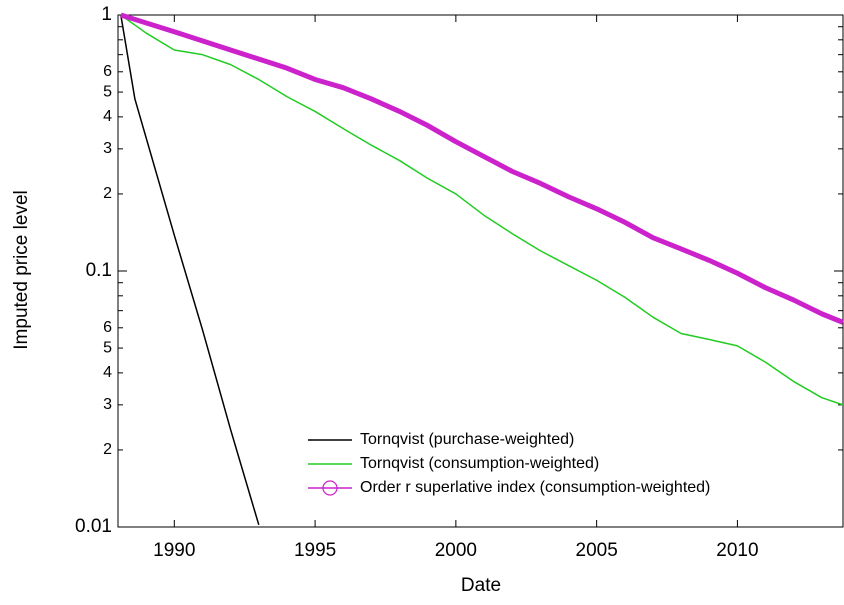 This screenshot has height=605, width=844. I want to click on series-line, so click(190, 270).